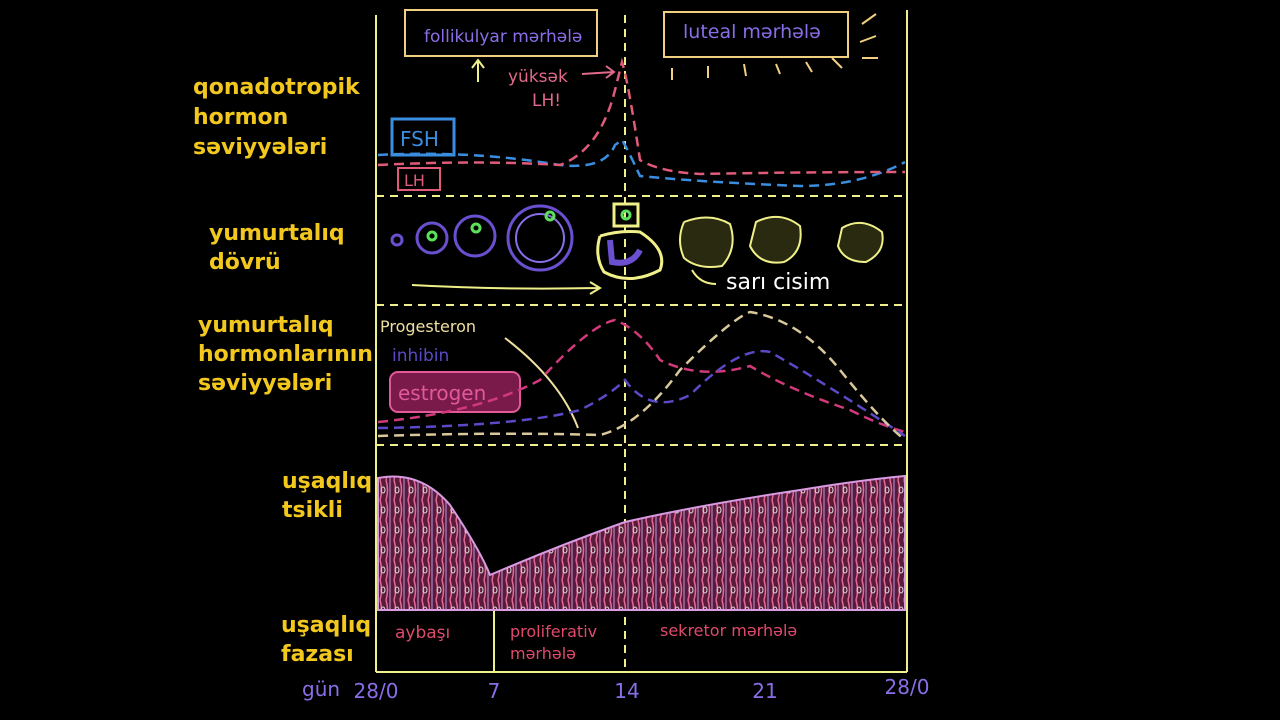 The width and height of the screenshot is (1280, 720). I want to click on phase-title: luteal mərhələ, so click(752, 32).